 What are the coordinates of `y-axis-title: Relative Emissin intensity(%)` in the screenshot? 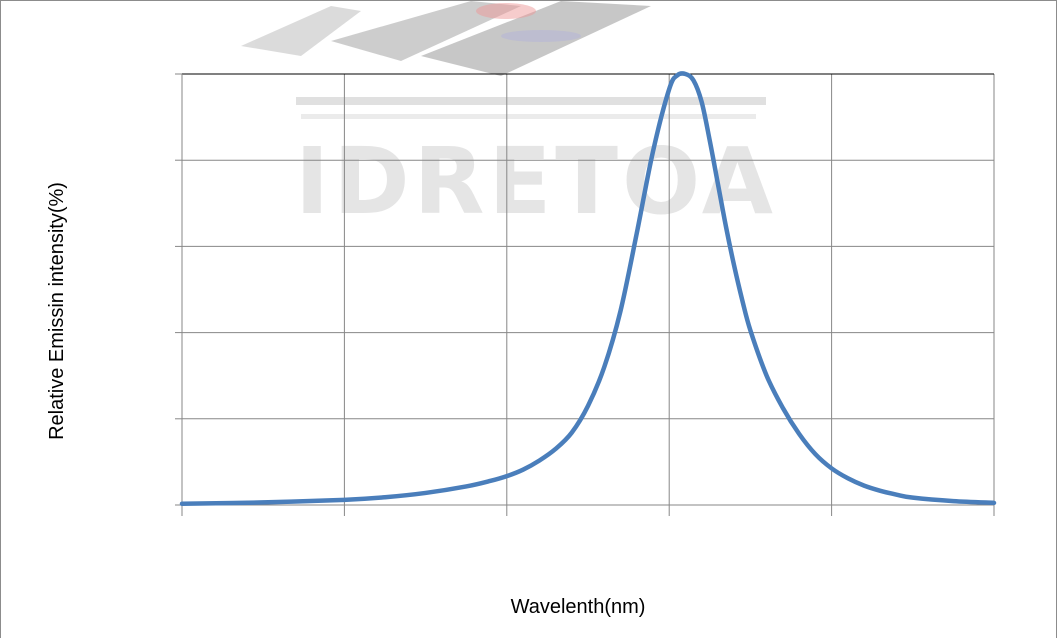 It's located at (57, 311).